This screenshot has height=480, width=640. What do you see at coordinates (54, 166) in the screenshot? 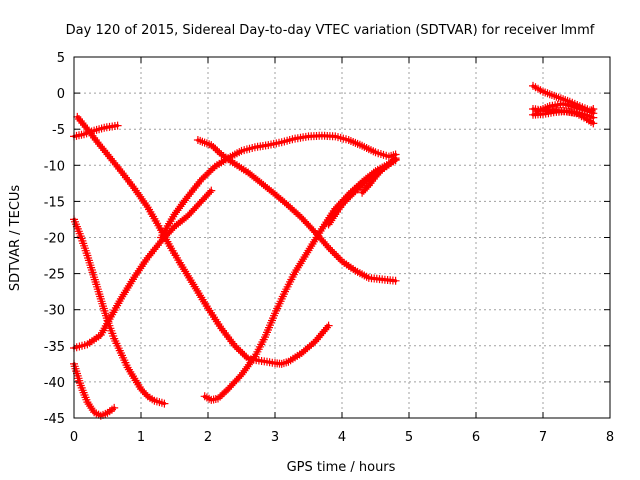
I see `y-tick-label: -10` at bounding box center [54, 166].